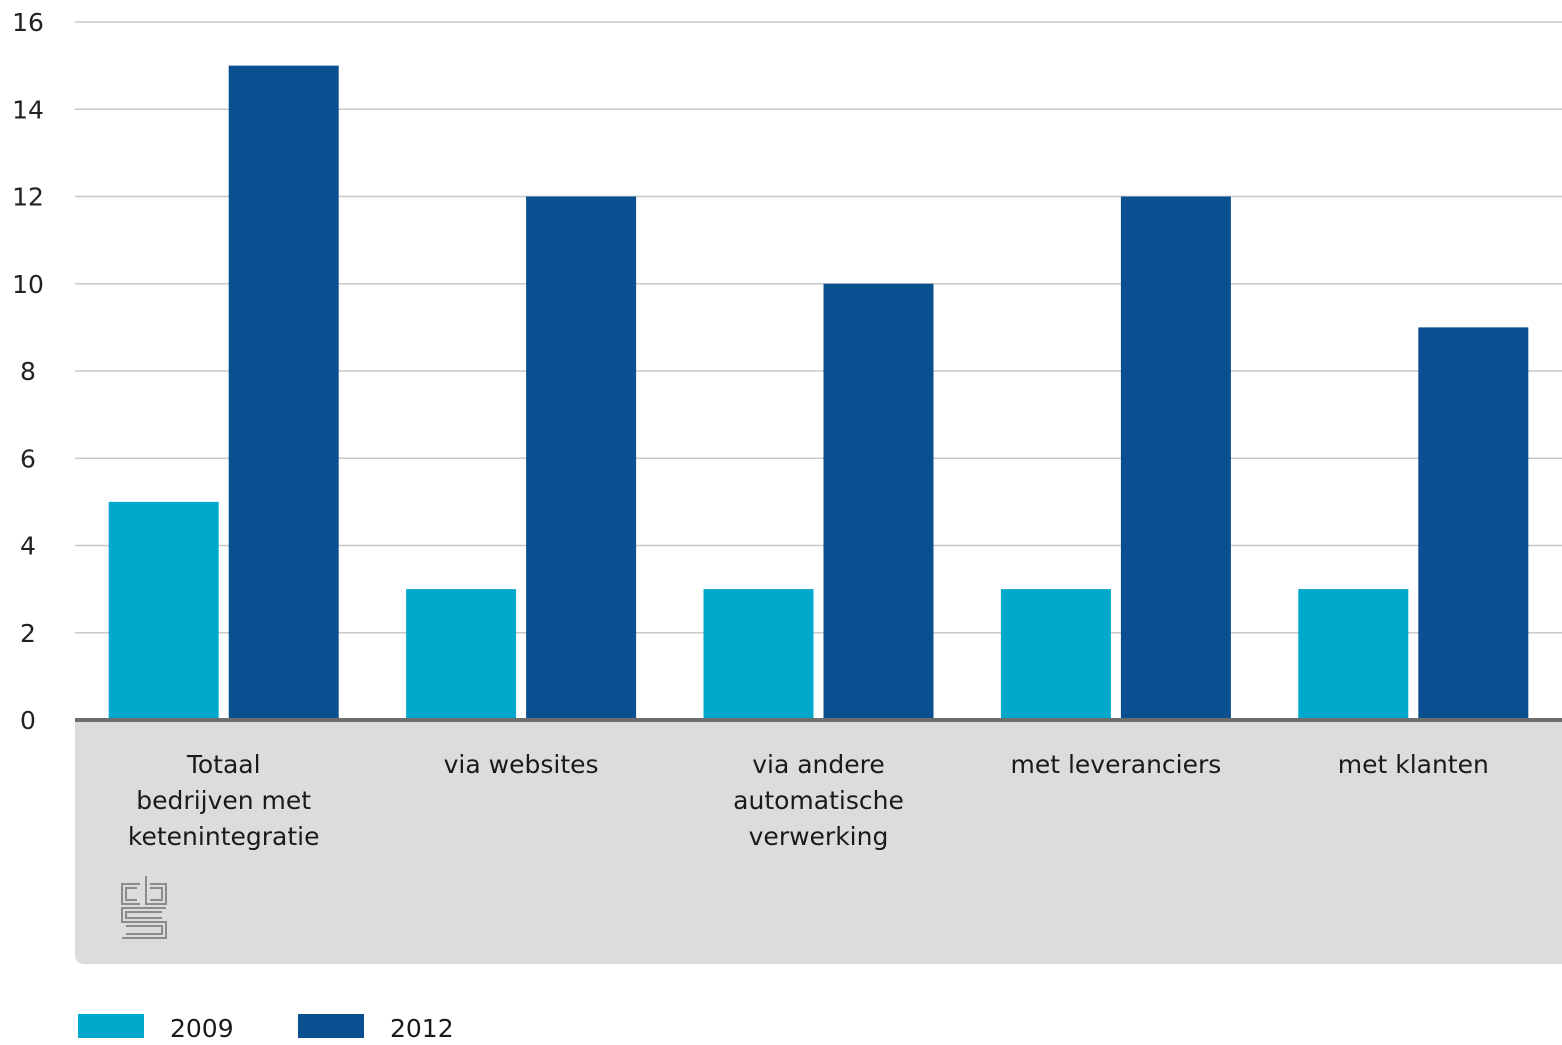 The width and height of the screenshot is (1562, 1045). Describe the element at coordinates (28, 458) in the screenshot. I see `y-tick-label: 6` at that location.